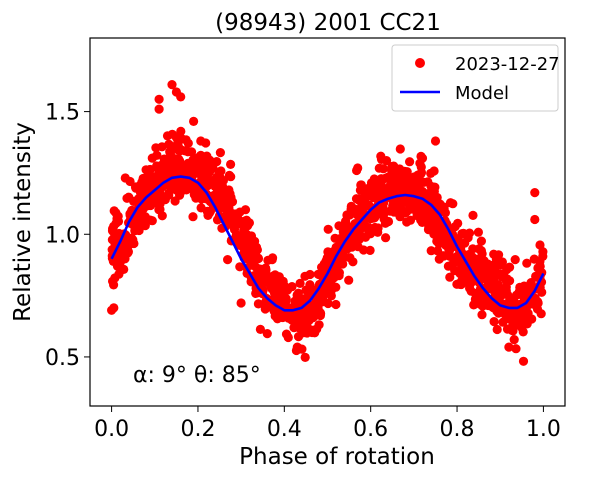  I want to click on y-tick-label: 1.5, so click(62, 113).